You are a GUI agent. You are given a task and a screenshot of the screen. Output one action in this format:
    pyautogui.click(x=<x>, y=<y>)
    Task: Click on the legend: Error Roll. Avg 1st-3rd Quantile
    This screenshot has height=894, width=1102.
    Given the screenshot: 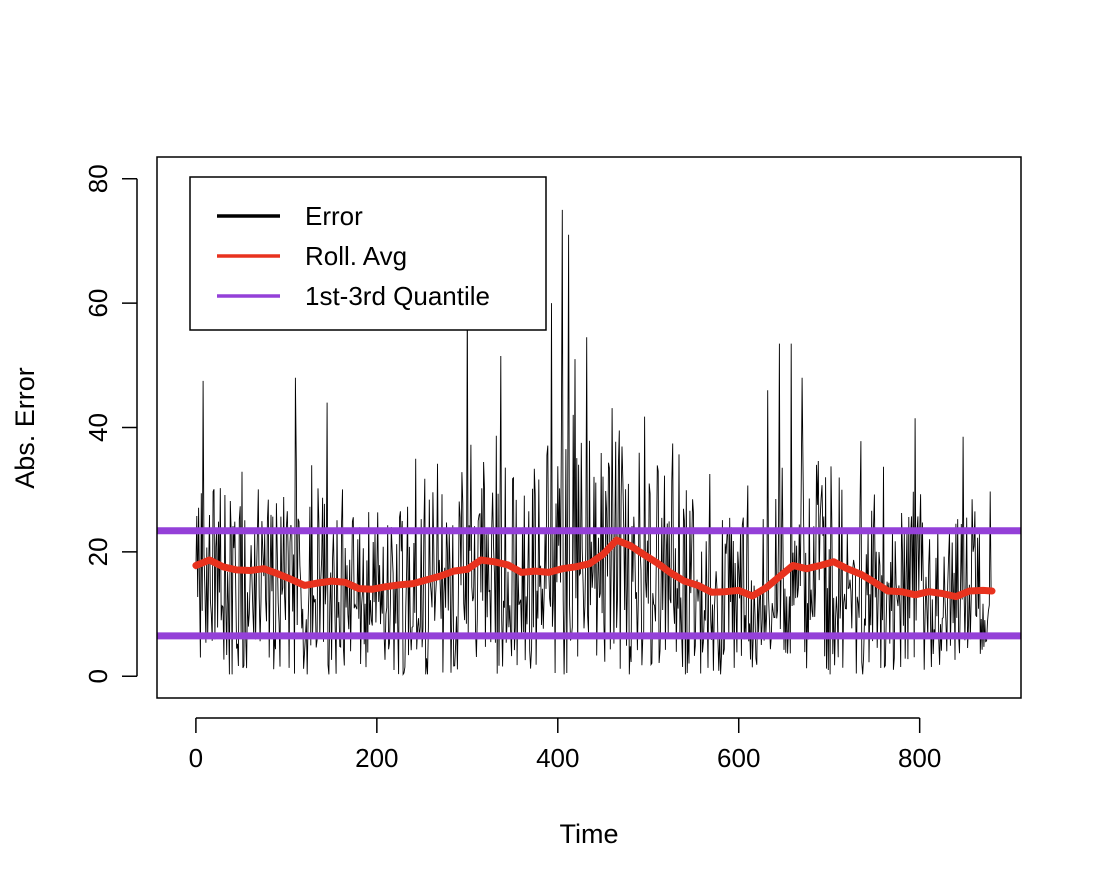 What is the action you would take?
    pyautogui.click(x=368, y=253)
    